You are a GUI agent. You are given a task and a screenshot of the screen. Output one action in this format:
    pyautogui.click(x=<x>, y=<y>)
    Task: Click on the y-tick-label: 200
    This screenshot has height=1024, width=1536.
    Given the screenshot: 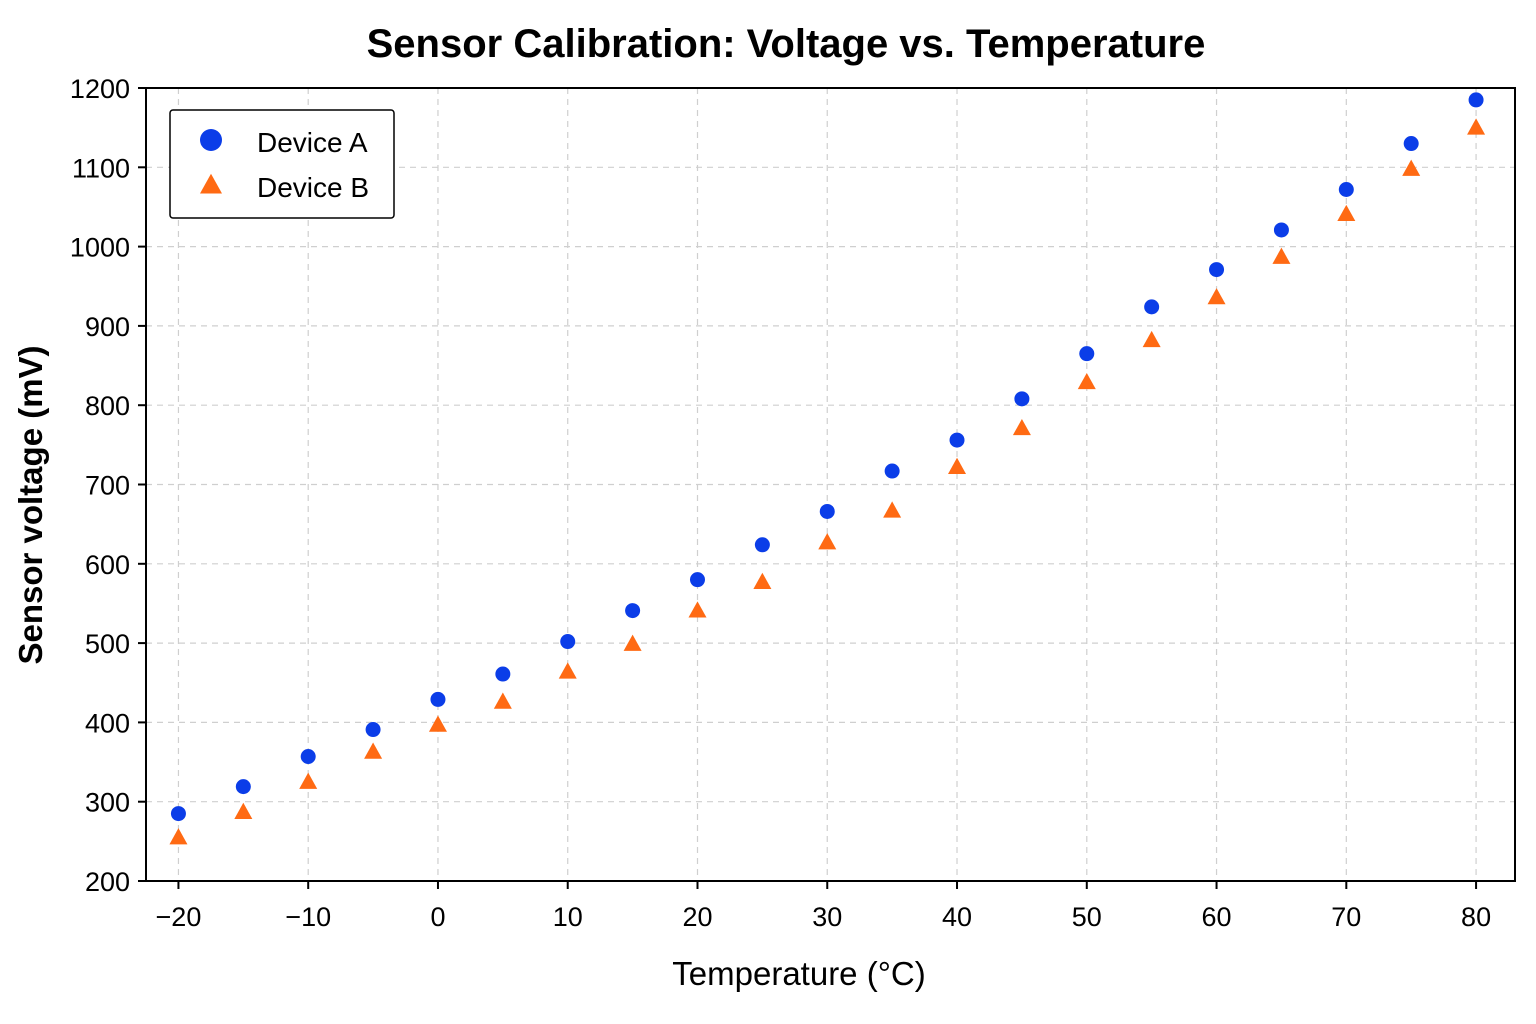 What is the action you would take?
    pyautogui.click(x=107, y=882)
    